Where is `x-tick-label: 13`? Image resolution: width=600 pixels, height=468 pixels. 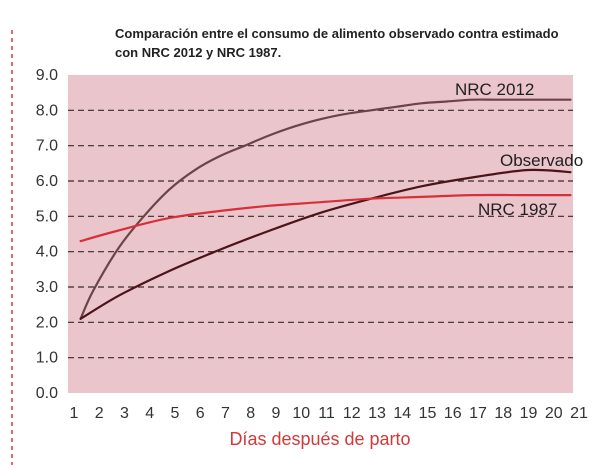 x-tick-label: 13 is located at coordinates (377, 413).